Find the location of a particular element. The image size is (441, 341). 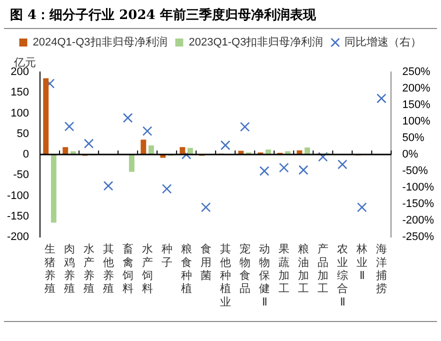

y-tick-label: -200 is located at coordinates (18, 237).